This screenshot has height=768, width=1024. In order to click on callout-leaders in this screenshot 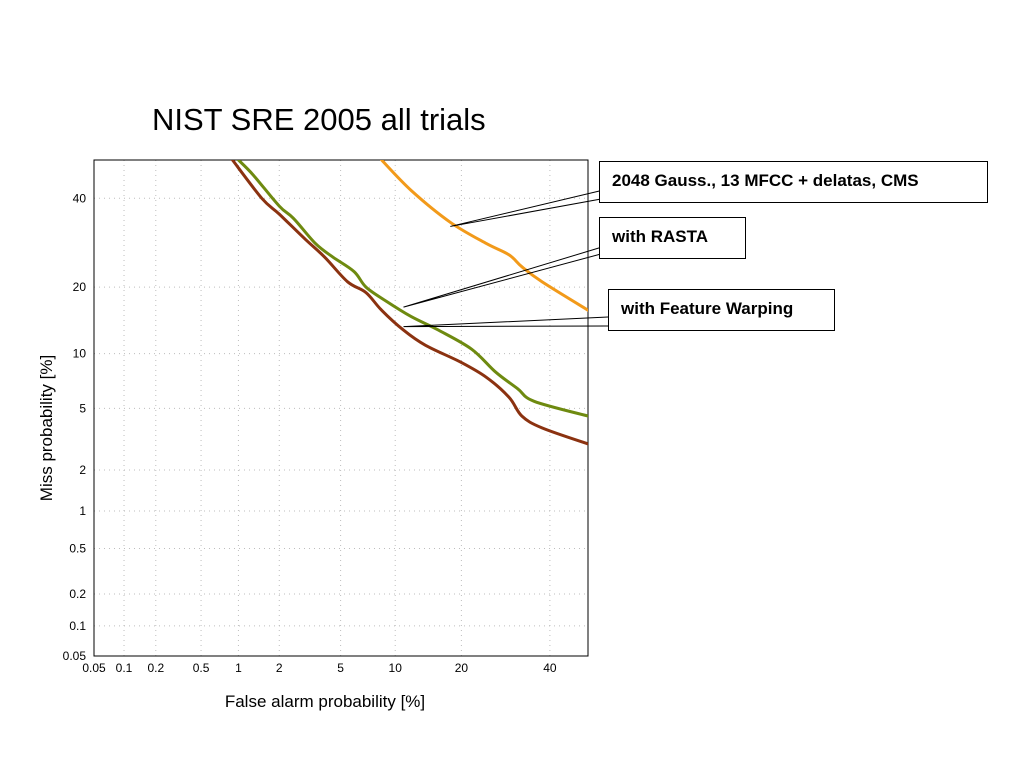, I will do `click(508, 257)`.